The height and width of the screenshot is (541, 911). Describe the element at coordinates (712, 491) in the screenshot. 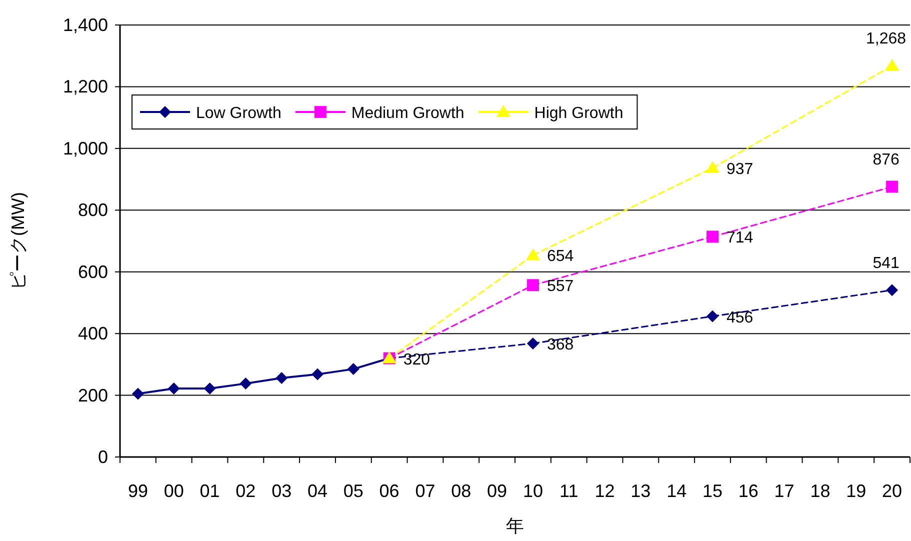

I see `x-tick-label: 15` at that location.